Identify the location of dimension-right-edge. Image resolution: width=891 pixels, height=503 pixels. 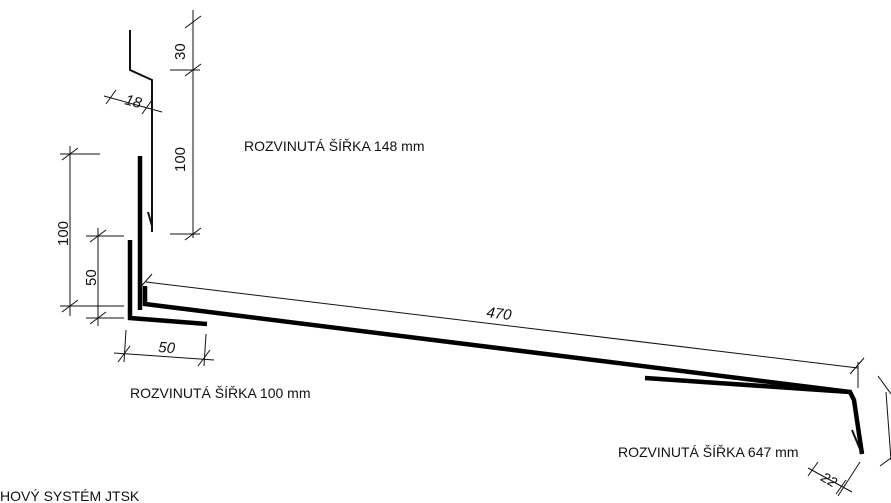
(884, 421).